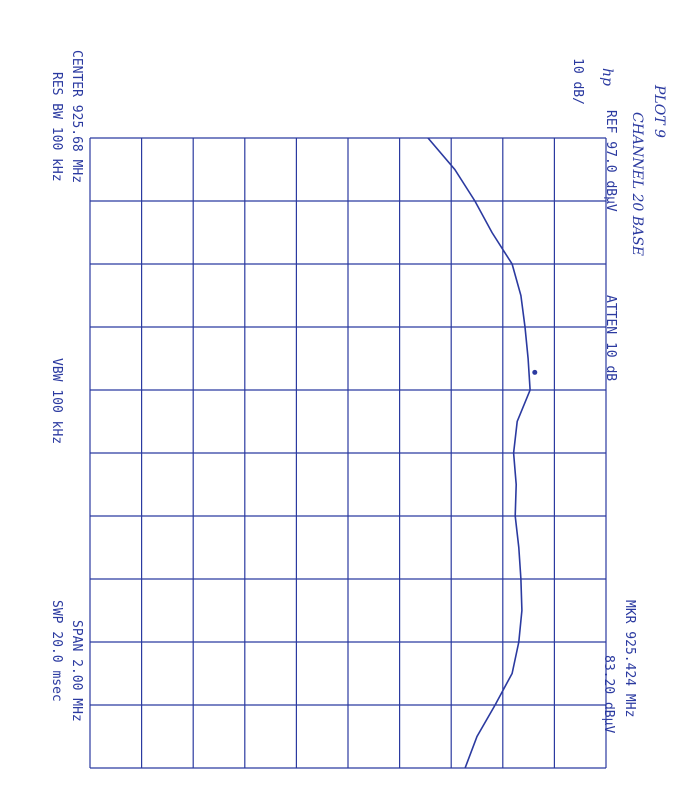 This screenshot has width=700, height=800. What do you see at coordinates (607, 77) in the screenshot?
I see `logo: hp` at bounding box center [607, 77].